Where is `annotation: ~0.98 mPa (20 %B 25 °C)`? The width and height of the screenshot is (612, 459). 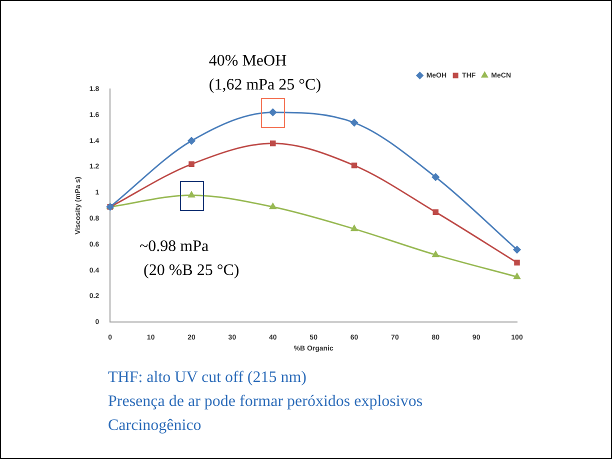
annotation: ~0.98 mPa (20 %B 25 °C) is located at coordinates (190, 259).